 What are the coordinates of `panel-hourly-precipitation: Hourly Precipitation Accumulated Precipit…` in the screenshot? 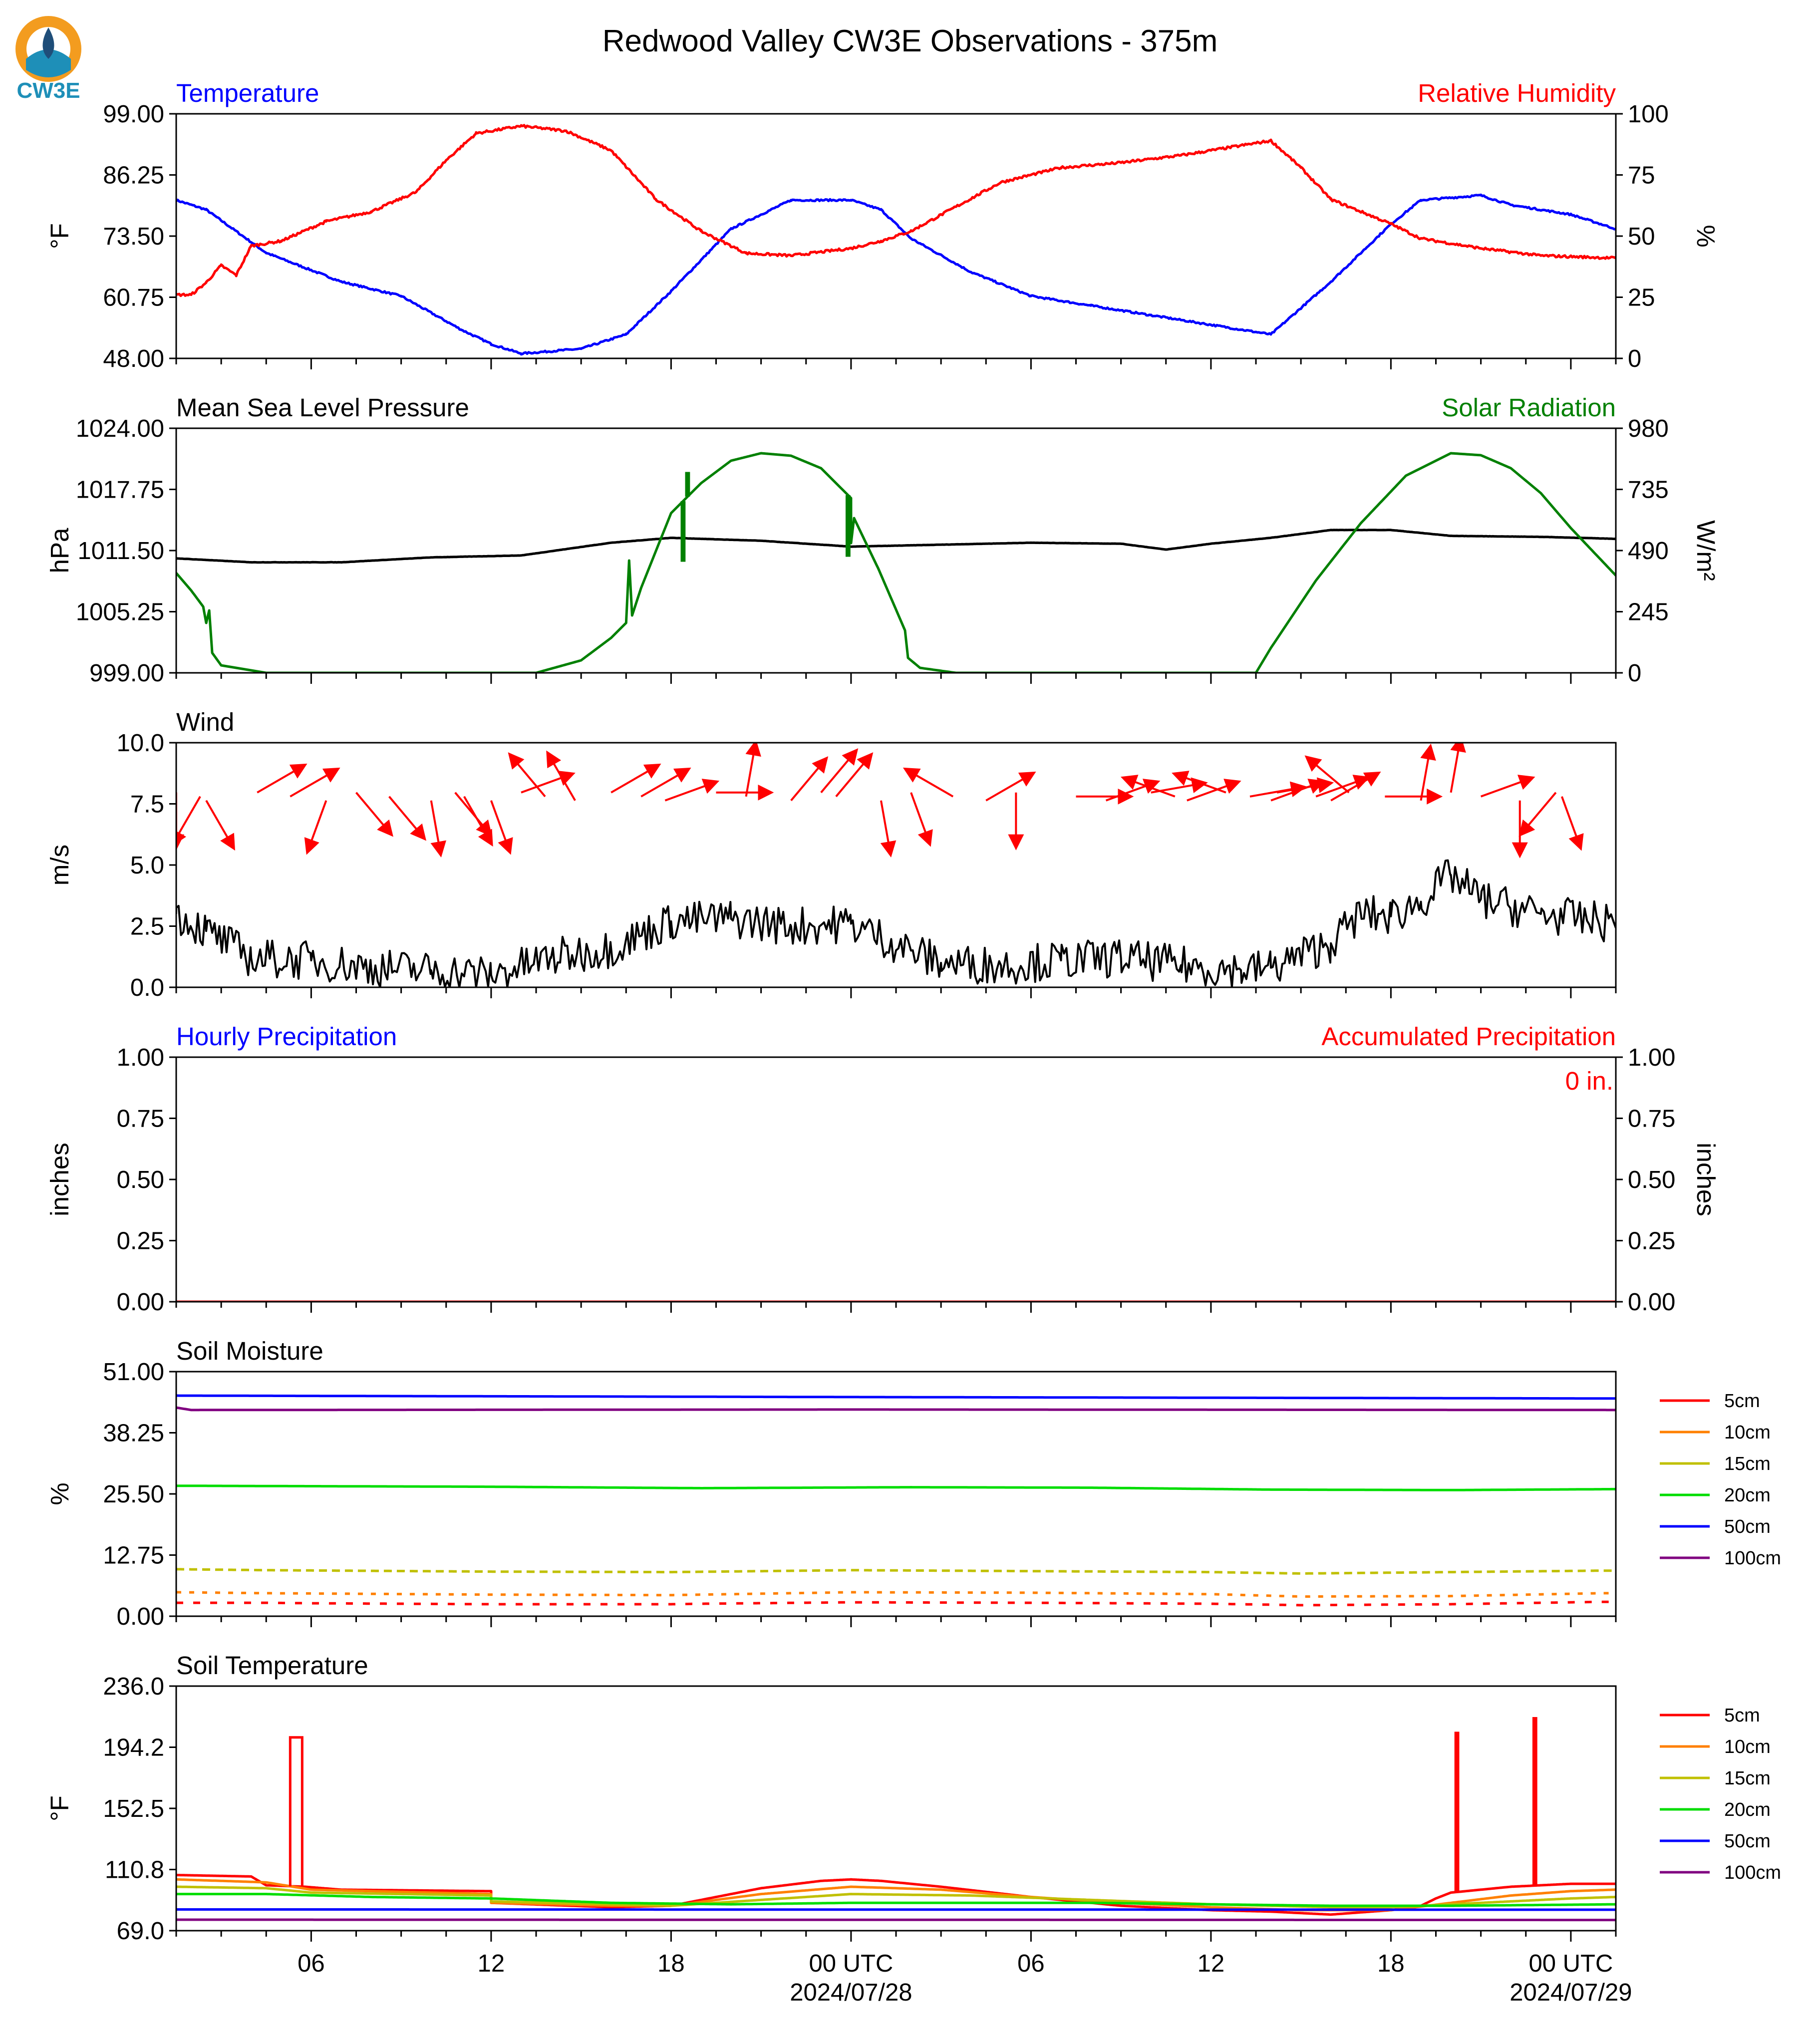 It's located at (882, 1169).